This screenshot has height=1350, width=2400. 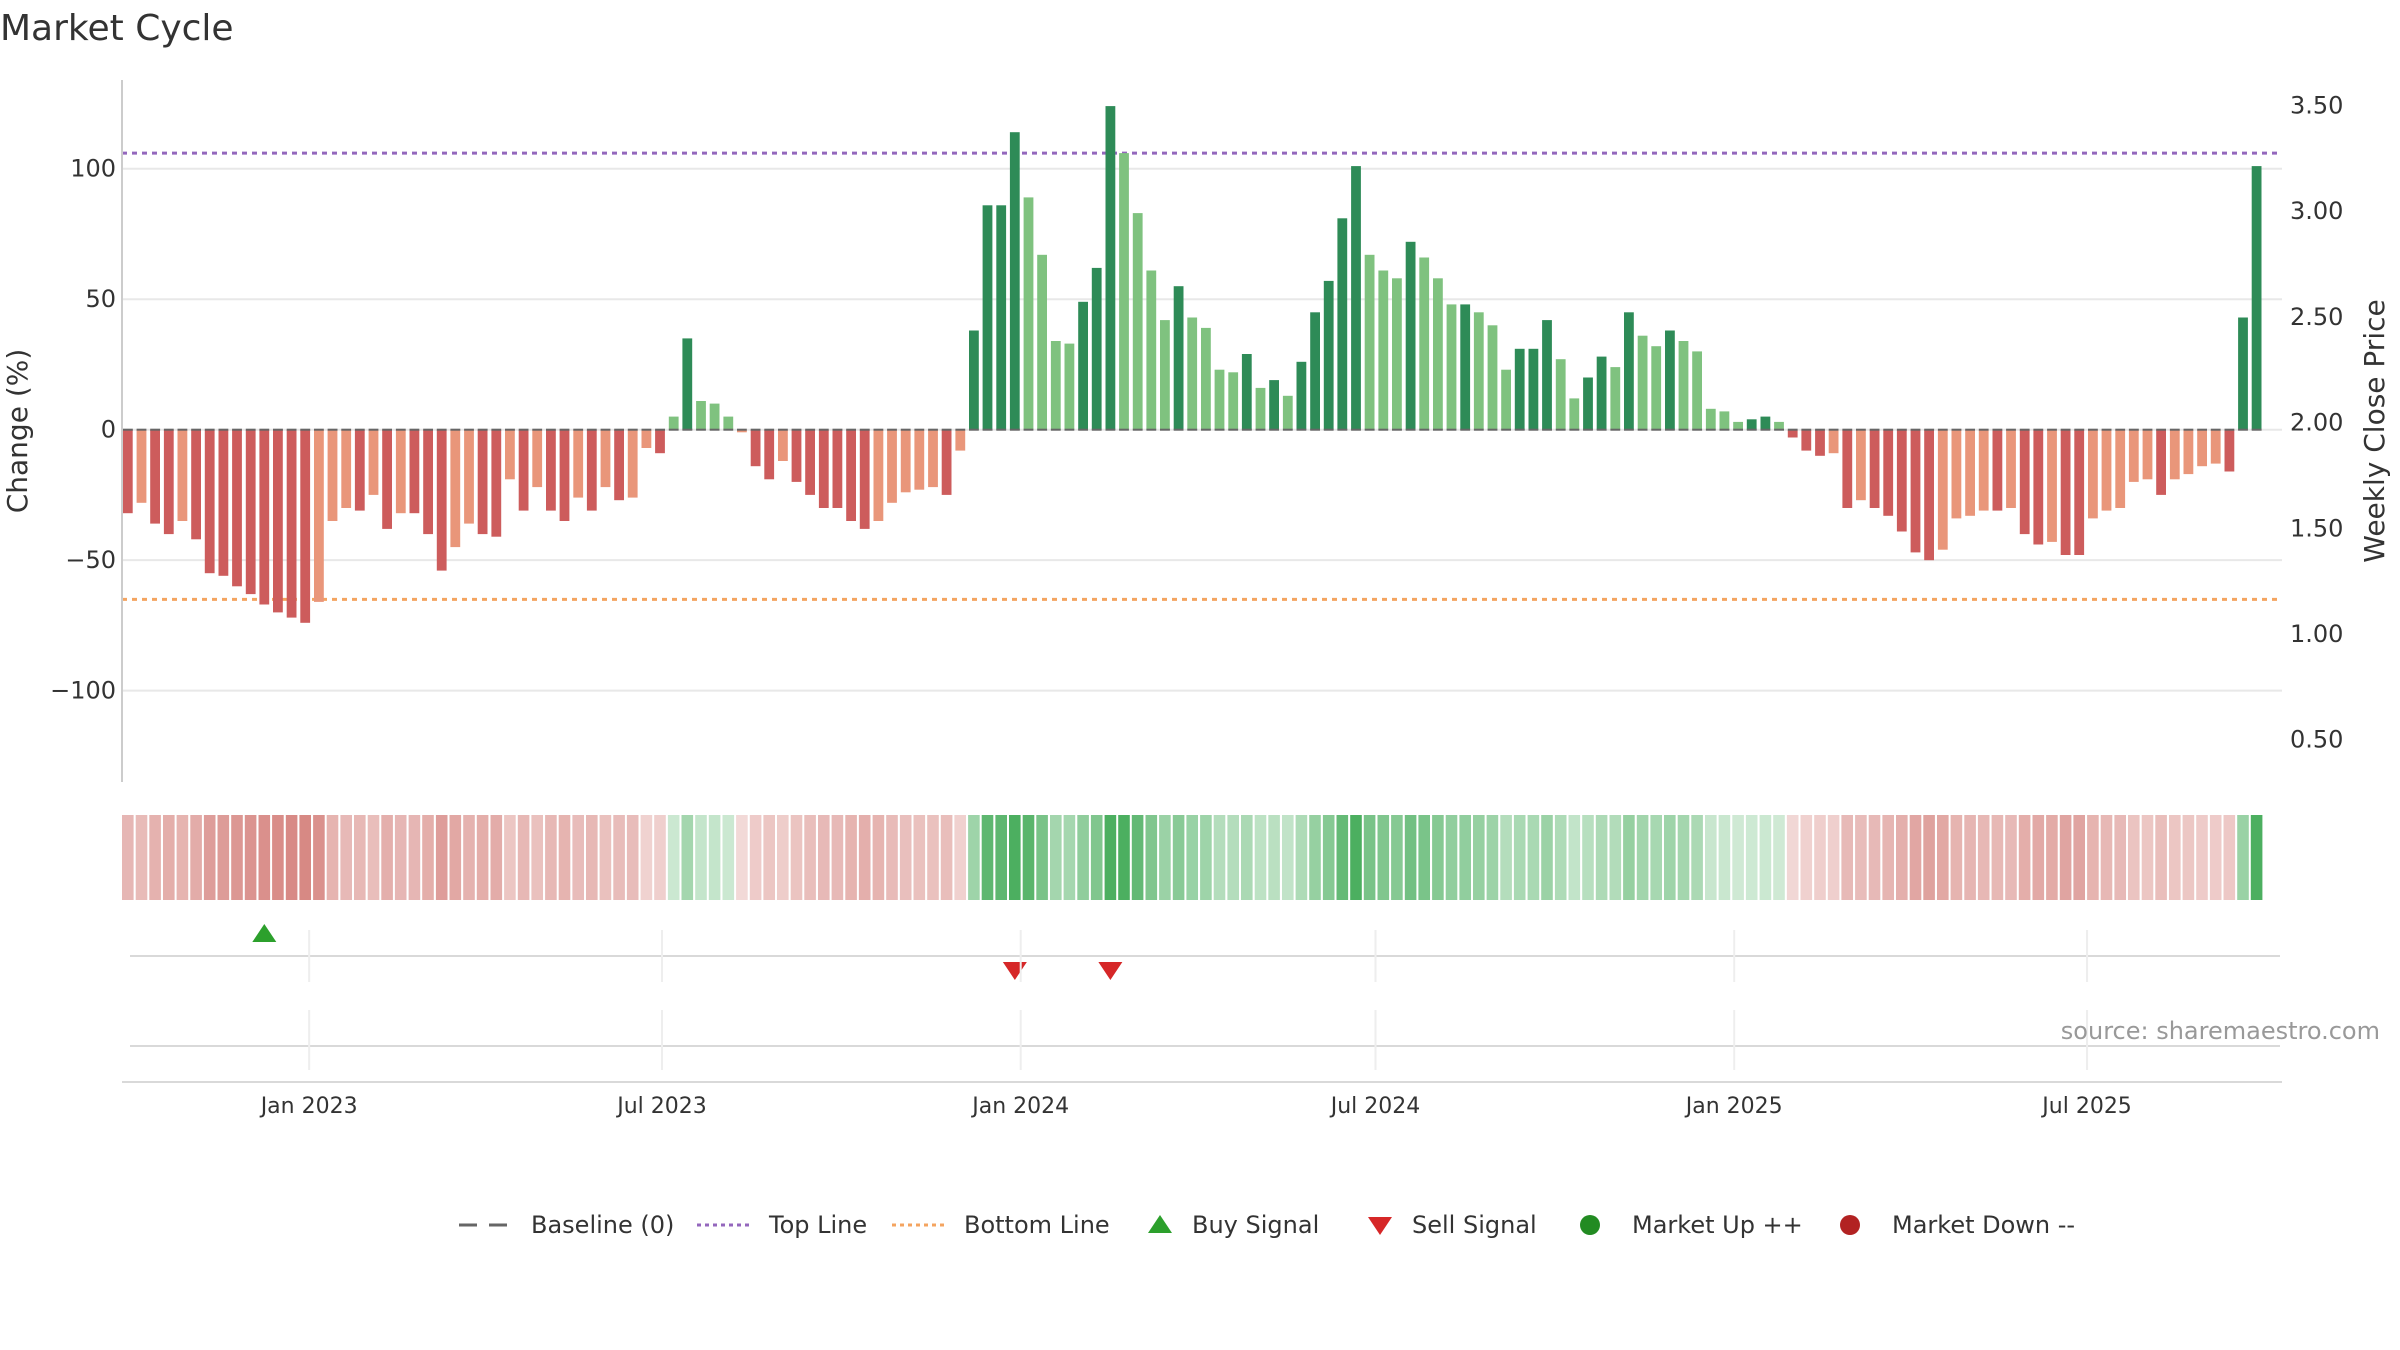 What do you see at coordinates (1957, 1225) in the screenshot?
I see `legend-item: Market Down --` at bounding box center [1957, 1225].